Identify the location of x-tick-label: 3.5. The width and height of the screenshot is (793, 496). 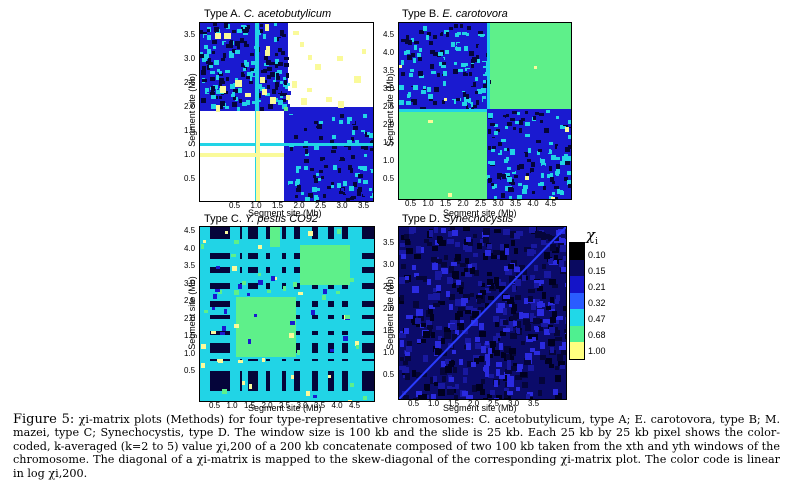
(534, 403).